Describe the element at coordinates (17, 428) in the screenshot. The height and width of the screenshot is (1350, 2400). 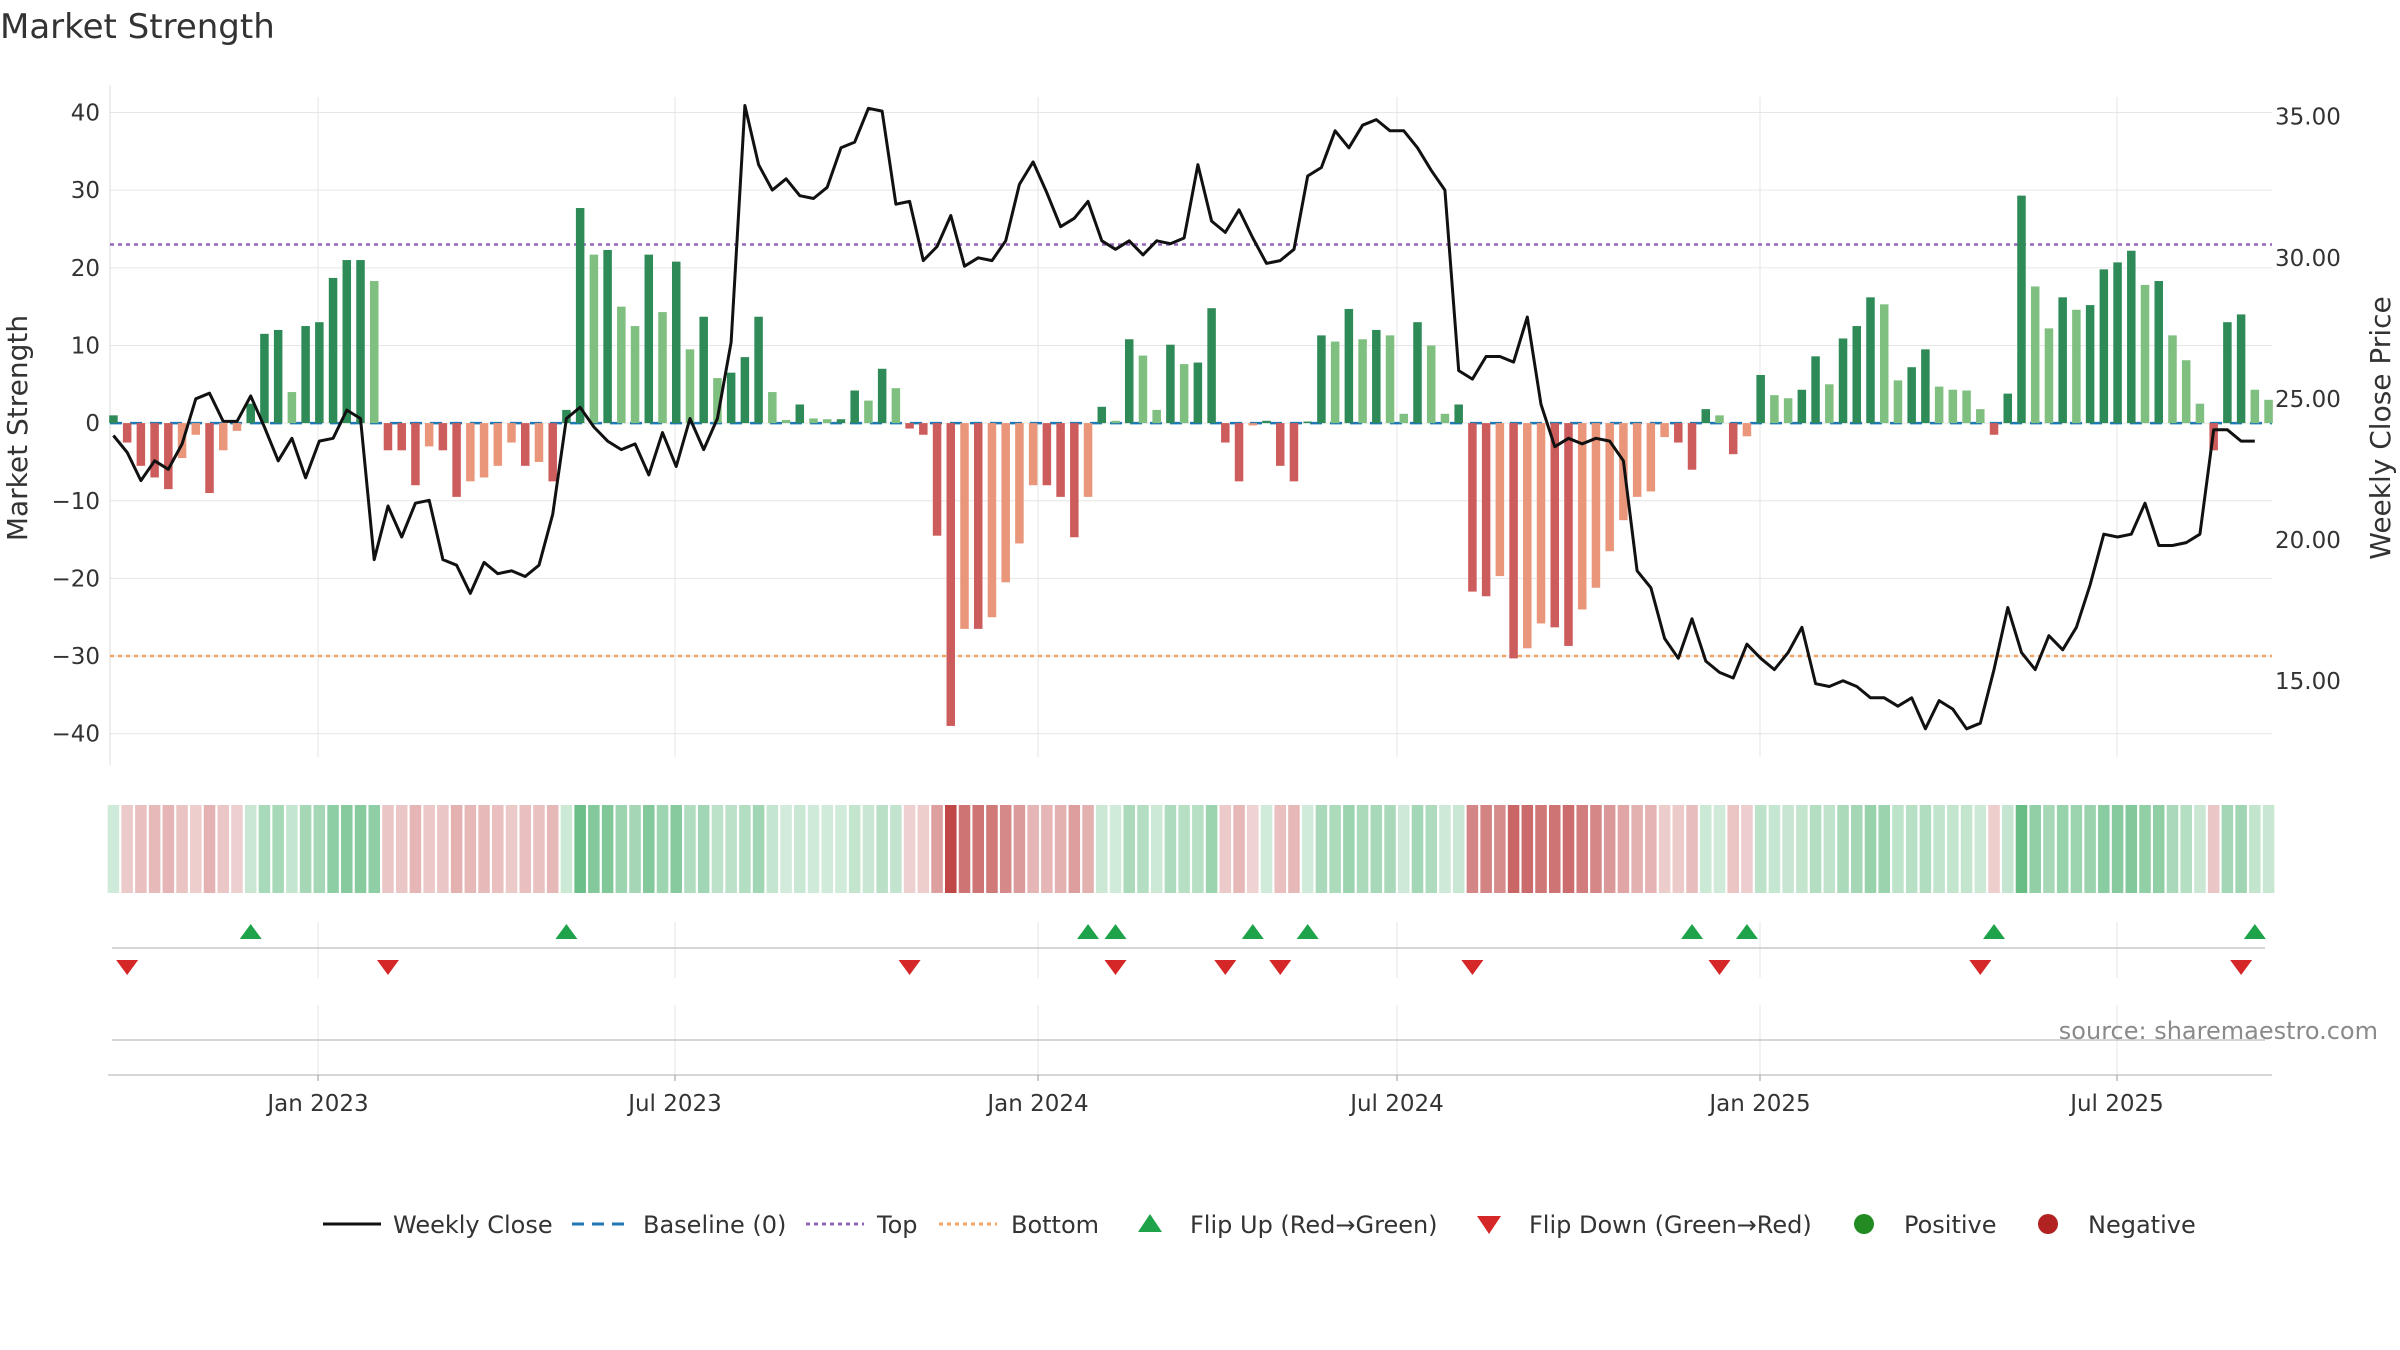
I see `y-axis-label: Market Strength` at that location.